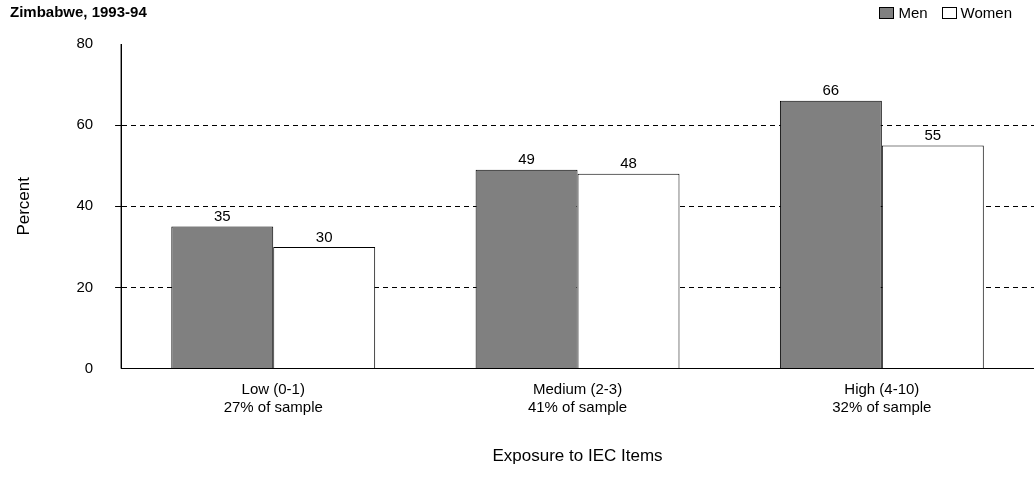 This screenshot has height=479, width=1034. What do you see at coordinates (831, 90) in the screenshot?
I see `data-label: 66` at bounding box center [831, 90].